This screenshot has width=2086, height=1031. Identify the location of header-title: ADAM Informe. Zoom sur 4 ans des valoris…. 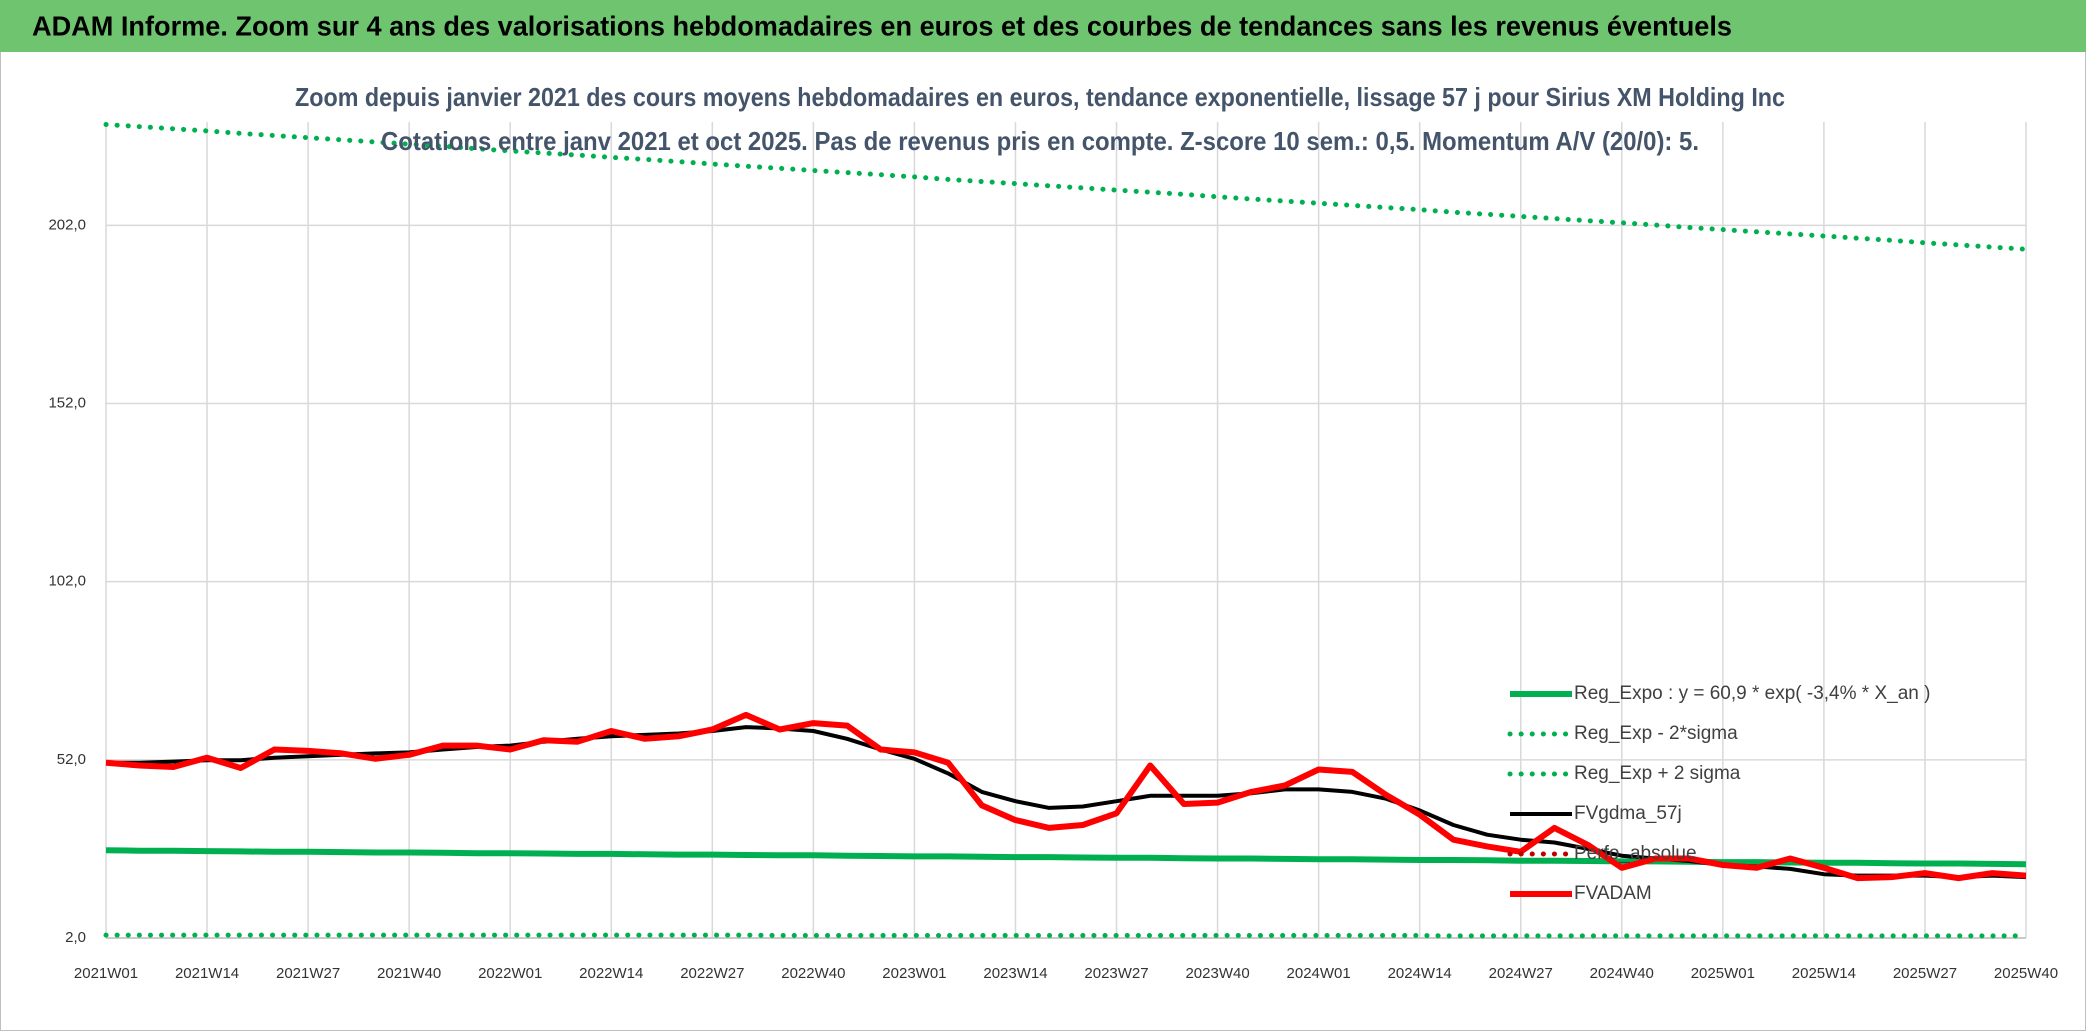
(882, 25).